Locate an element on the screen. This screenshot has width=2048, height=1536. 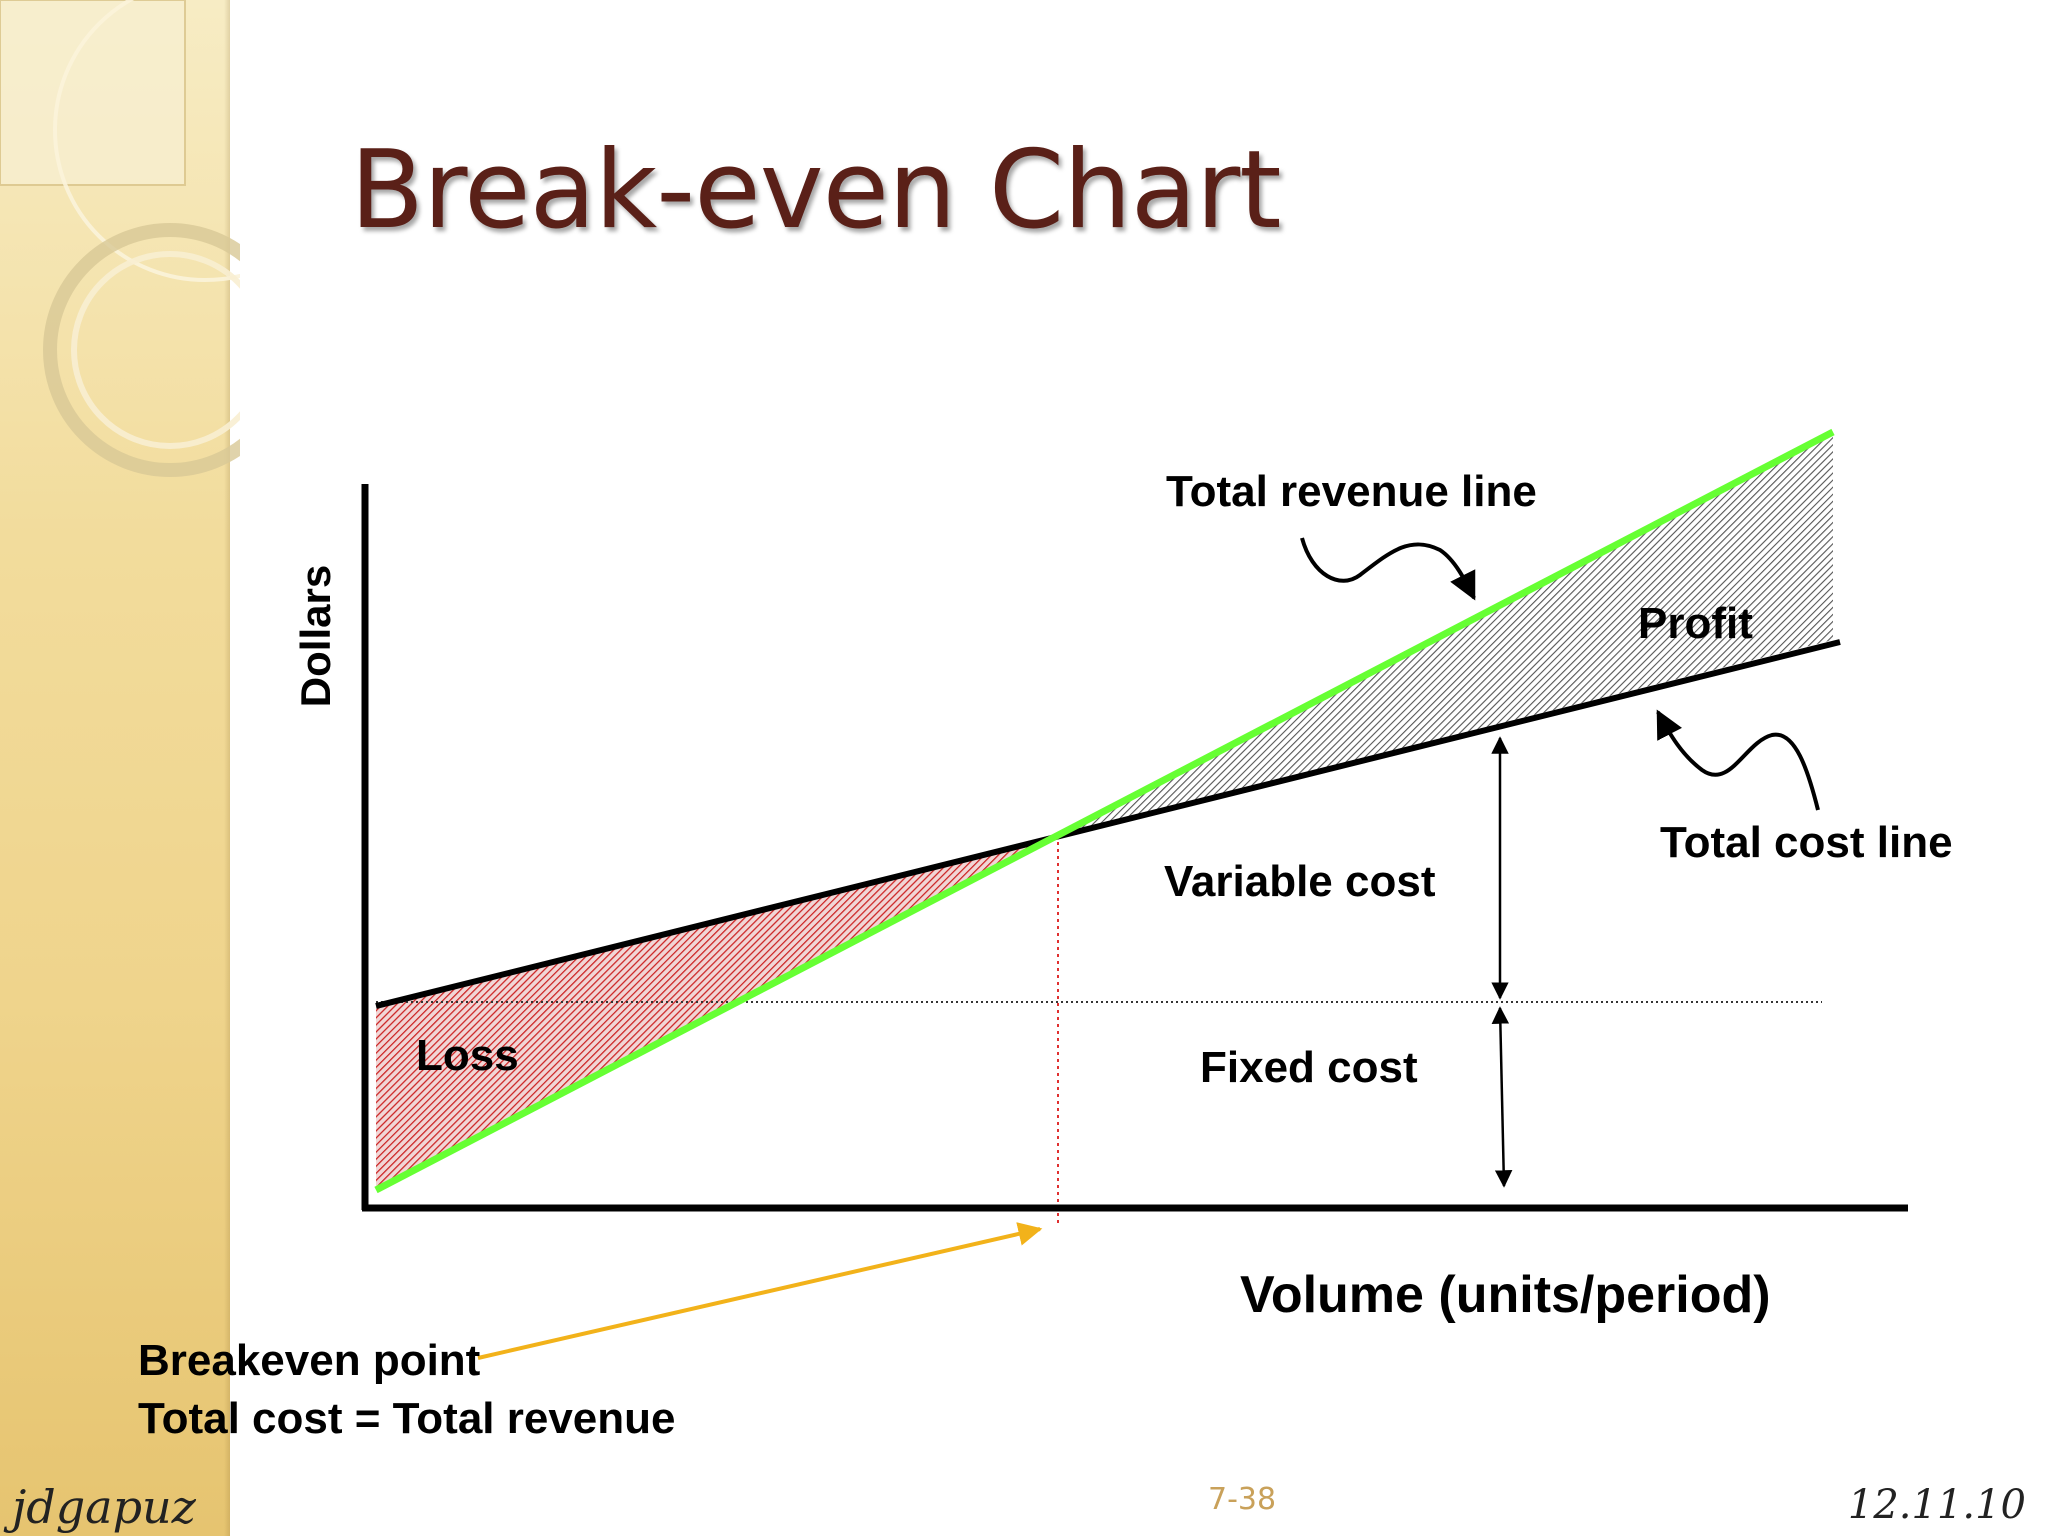
slide-title: Break-even Chart is located at coordinates (816, 190).